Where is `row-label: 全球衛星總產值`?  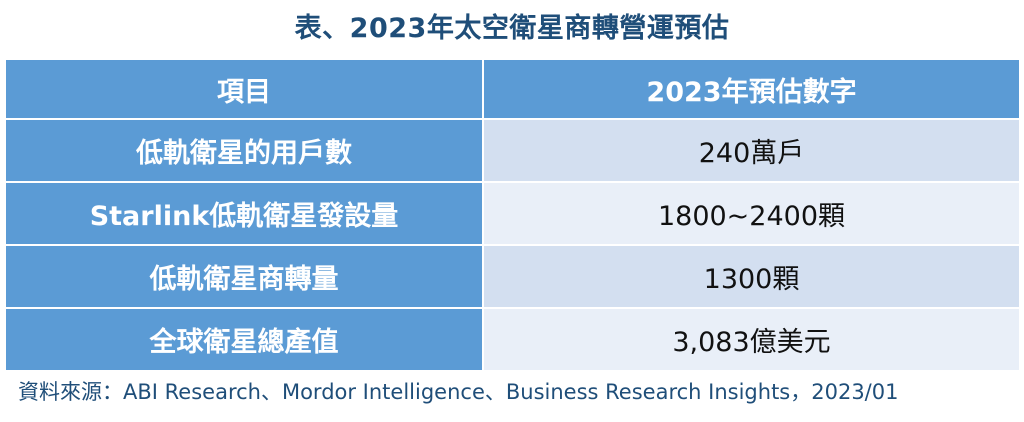
row-label: 全球衛星總產值 is located at coordinates (244, 339).